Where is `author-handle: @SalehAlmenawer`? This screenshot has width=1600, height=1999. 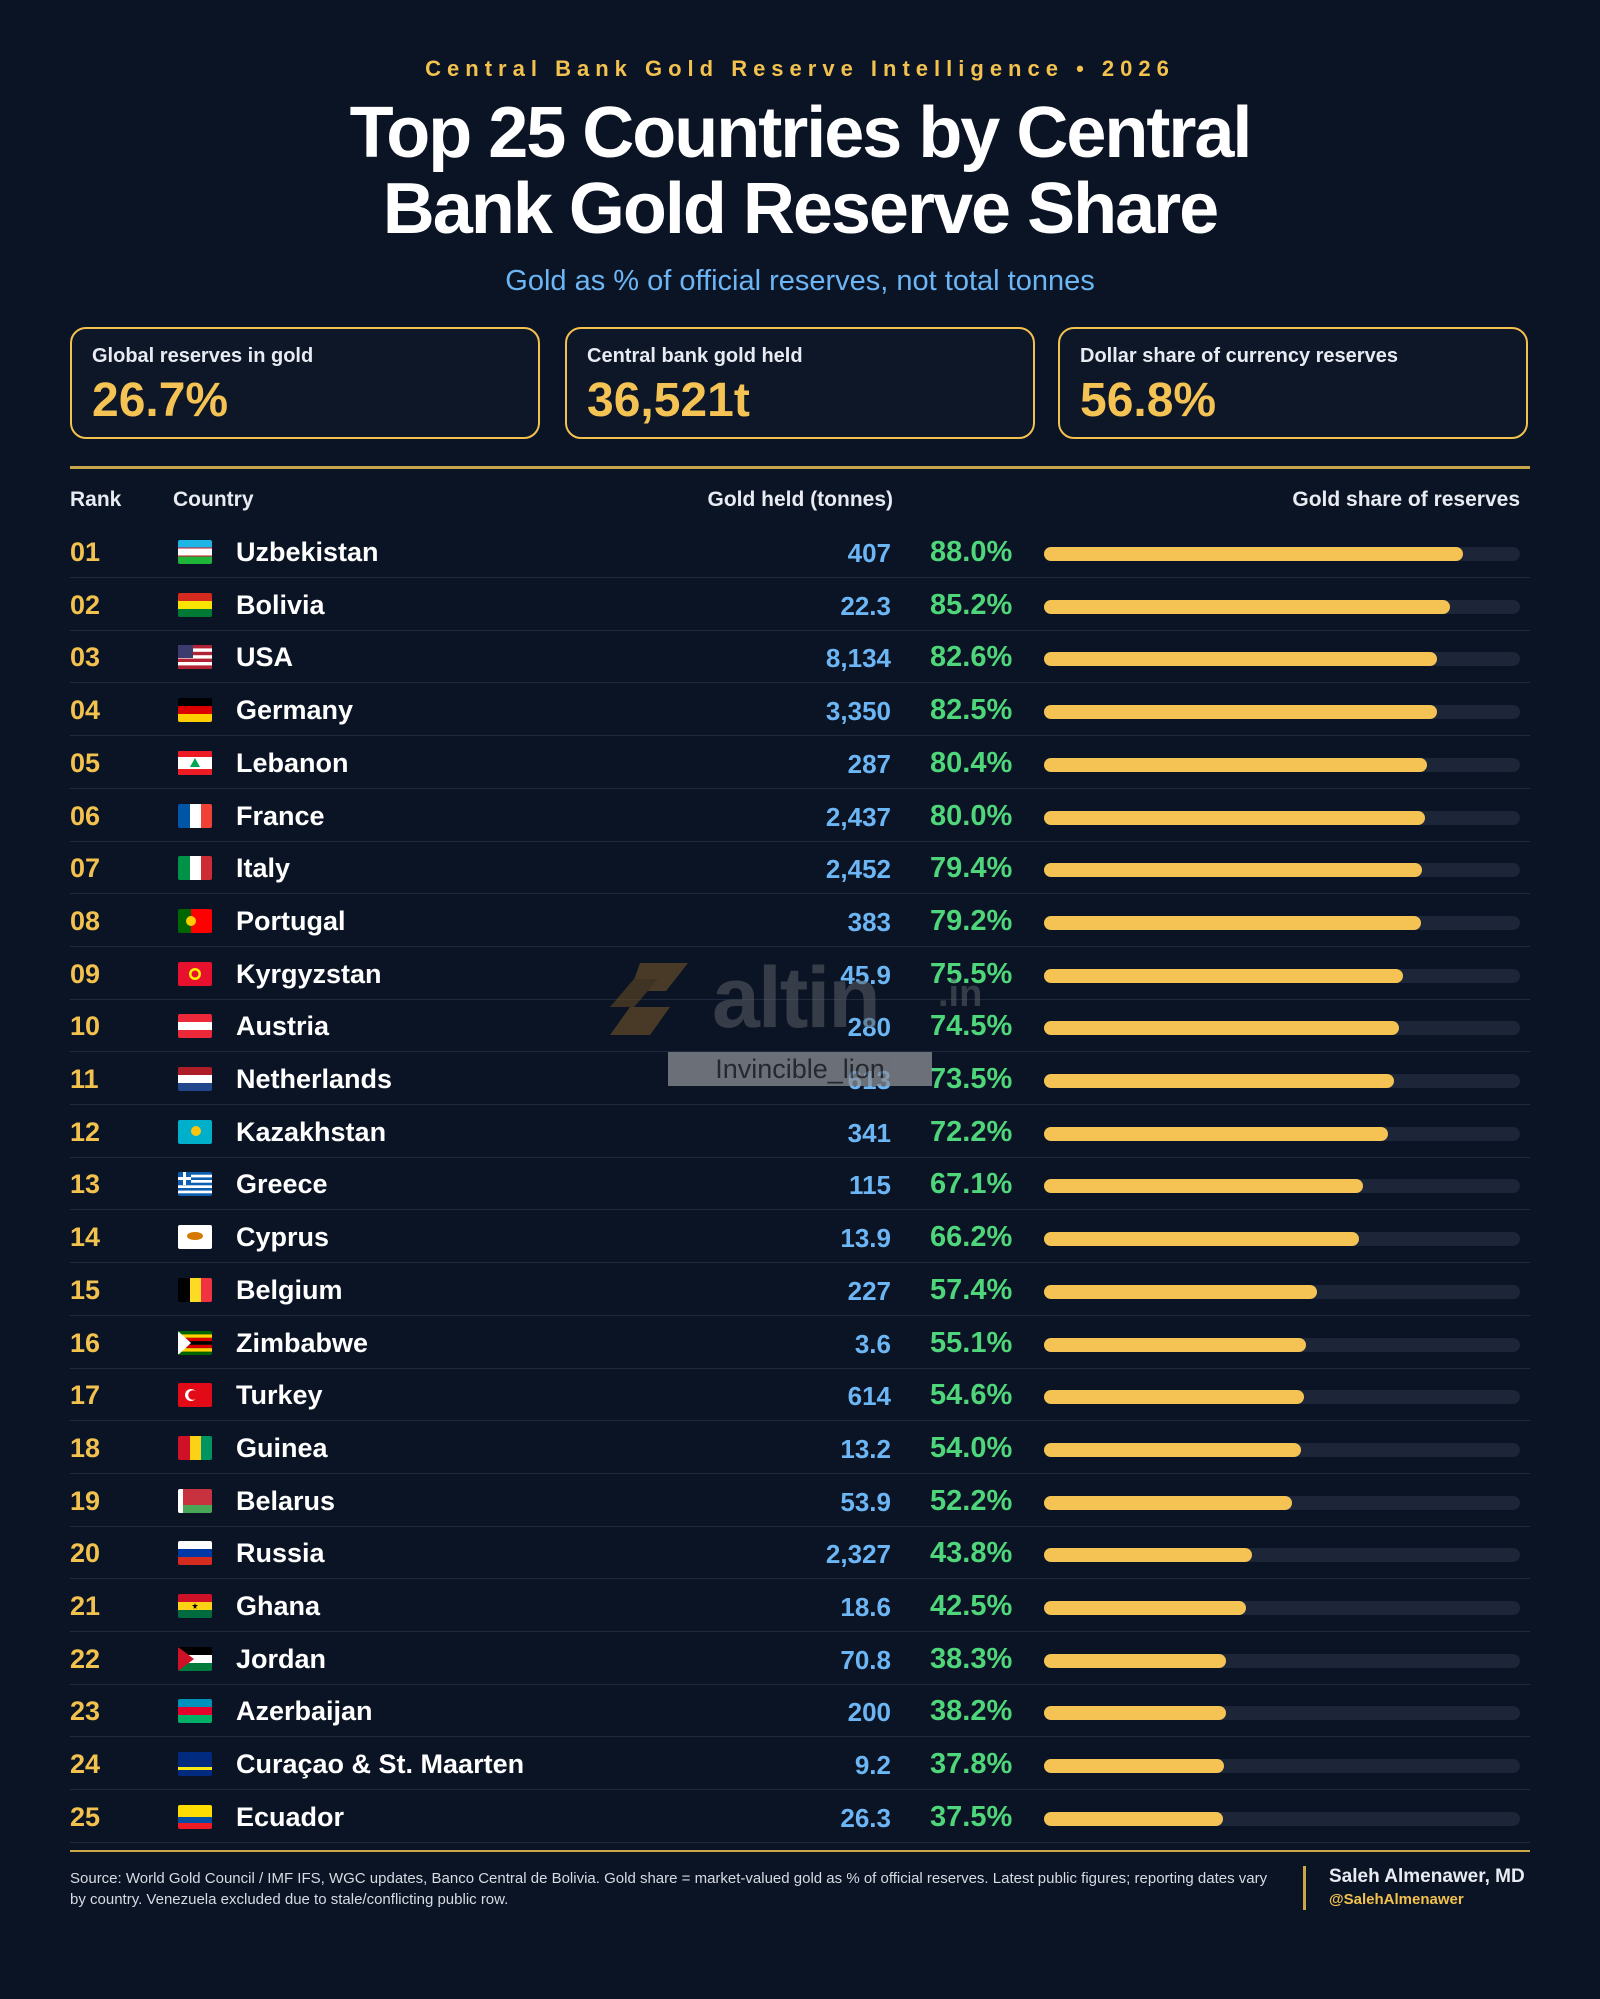 author-handle: @SalehAlmenawer is located at coordinates (1396, 1899).